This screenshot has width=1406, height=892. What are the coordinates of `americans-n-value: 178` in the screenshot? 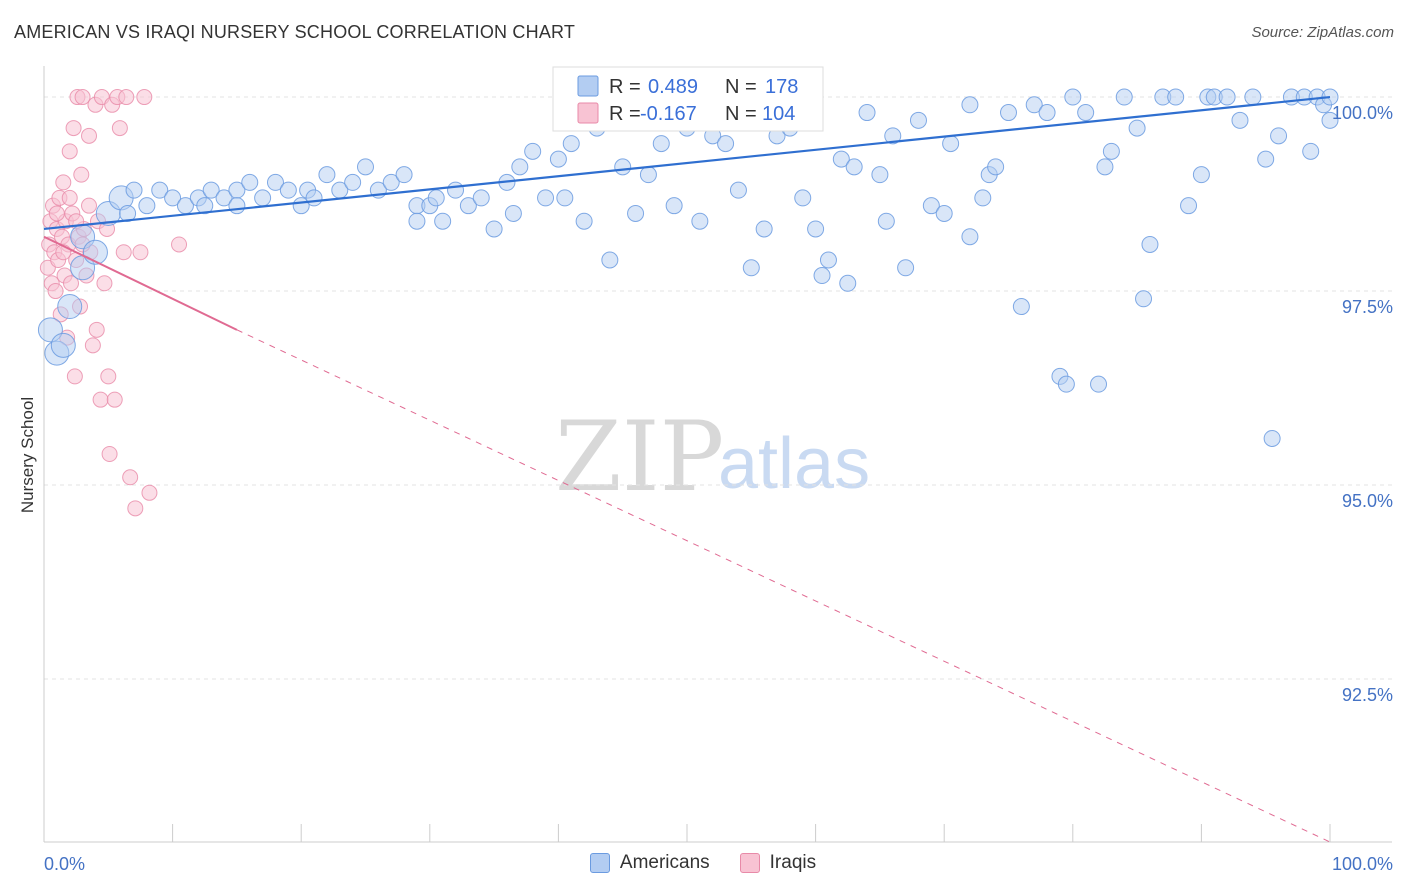 It's located at (781, 87).